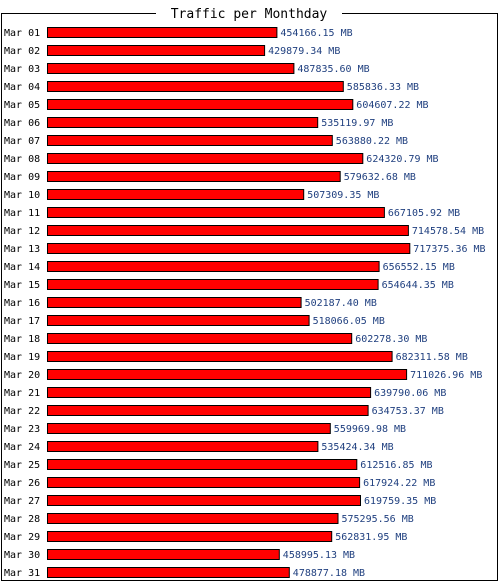 This screenshot has width=500, height=583. What do you see at coordinates (448, 231) in the screenshot?
I see `value-label: 714578.54 MB` at bounding box center [448, 231].